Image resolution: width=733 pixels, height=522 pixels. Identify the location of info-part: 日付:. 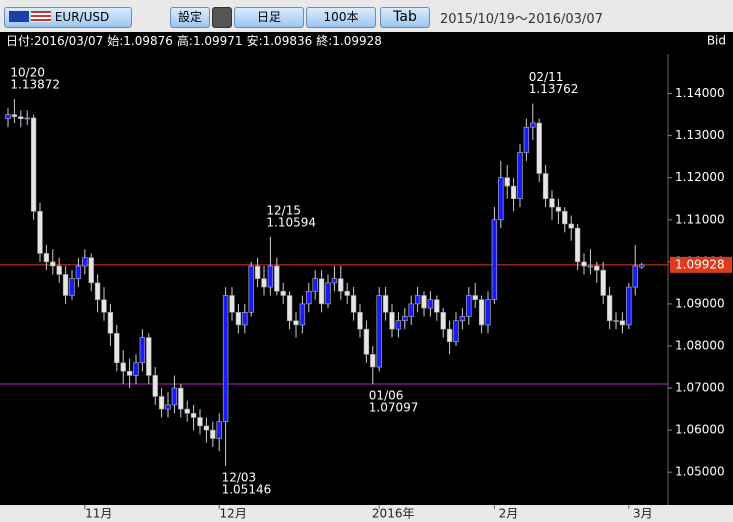
(20, 41).